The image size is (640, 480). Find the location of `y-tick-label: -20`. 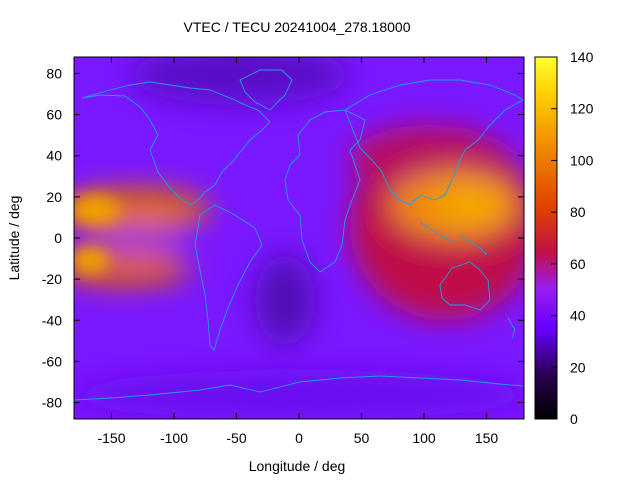

y-tick-label: -20 is located at coordinates (52, 279).